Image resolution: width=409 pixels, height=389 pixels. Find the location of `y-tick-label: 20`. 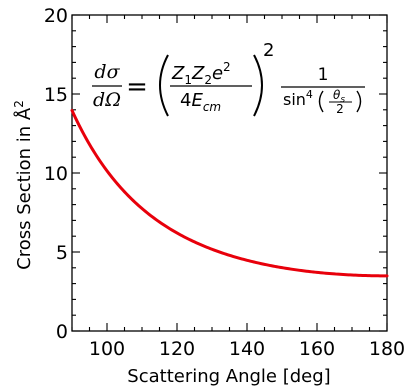

y-tick-label: 20 is located at coordinates (56, 16).